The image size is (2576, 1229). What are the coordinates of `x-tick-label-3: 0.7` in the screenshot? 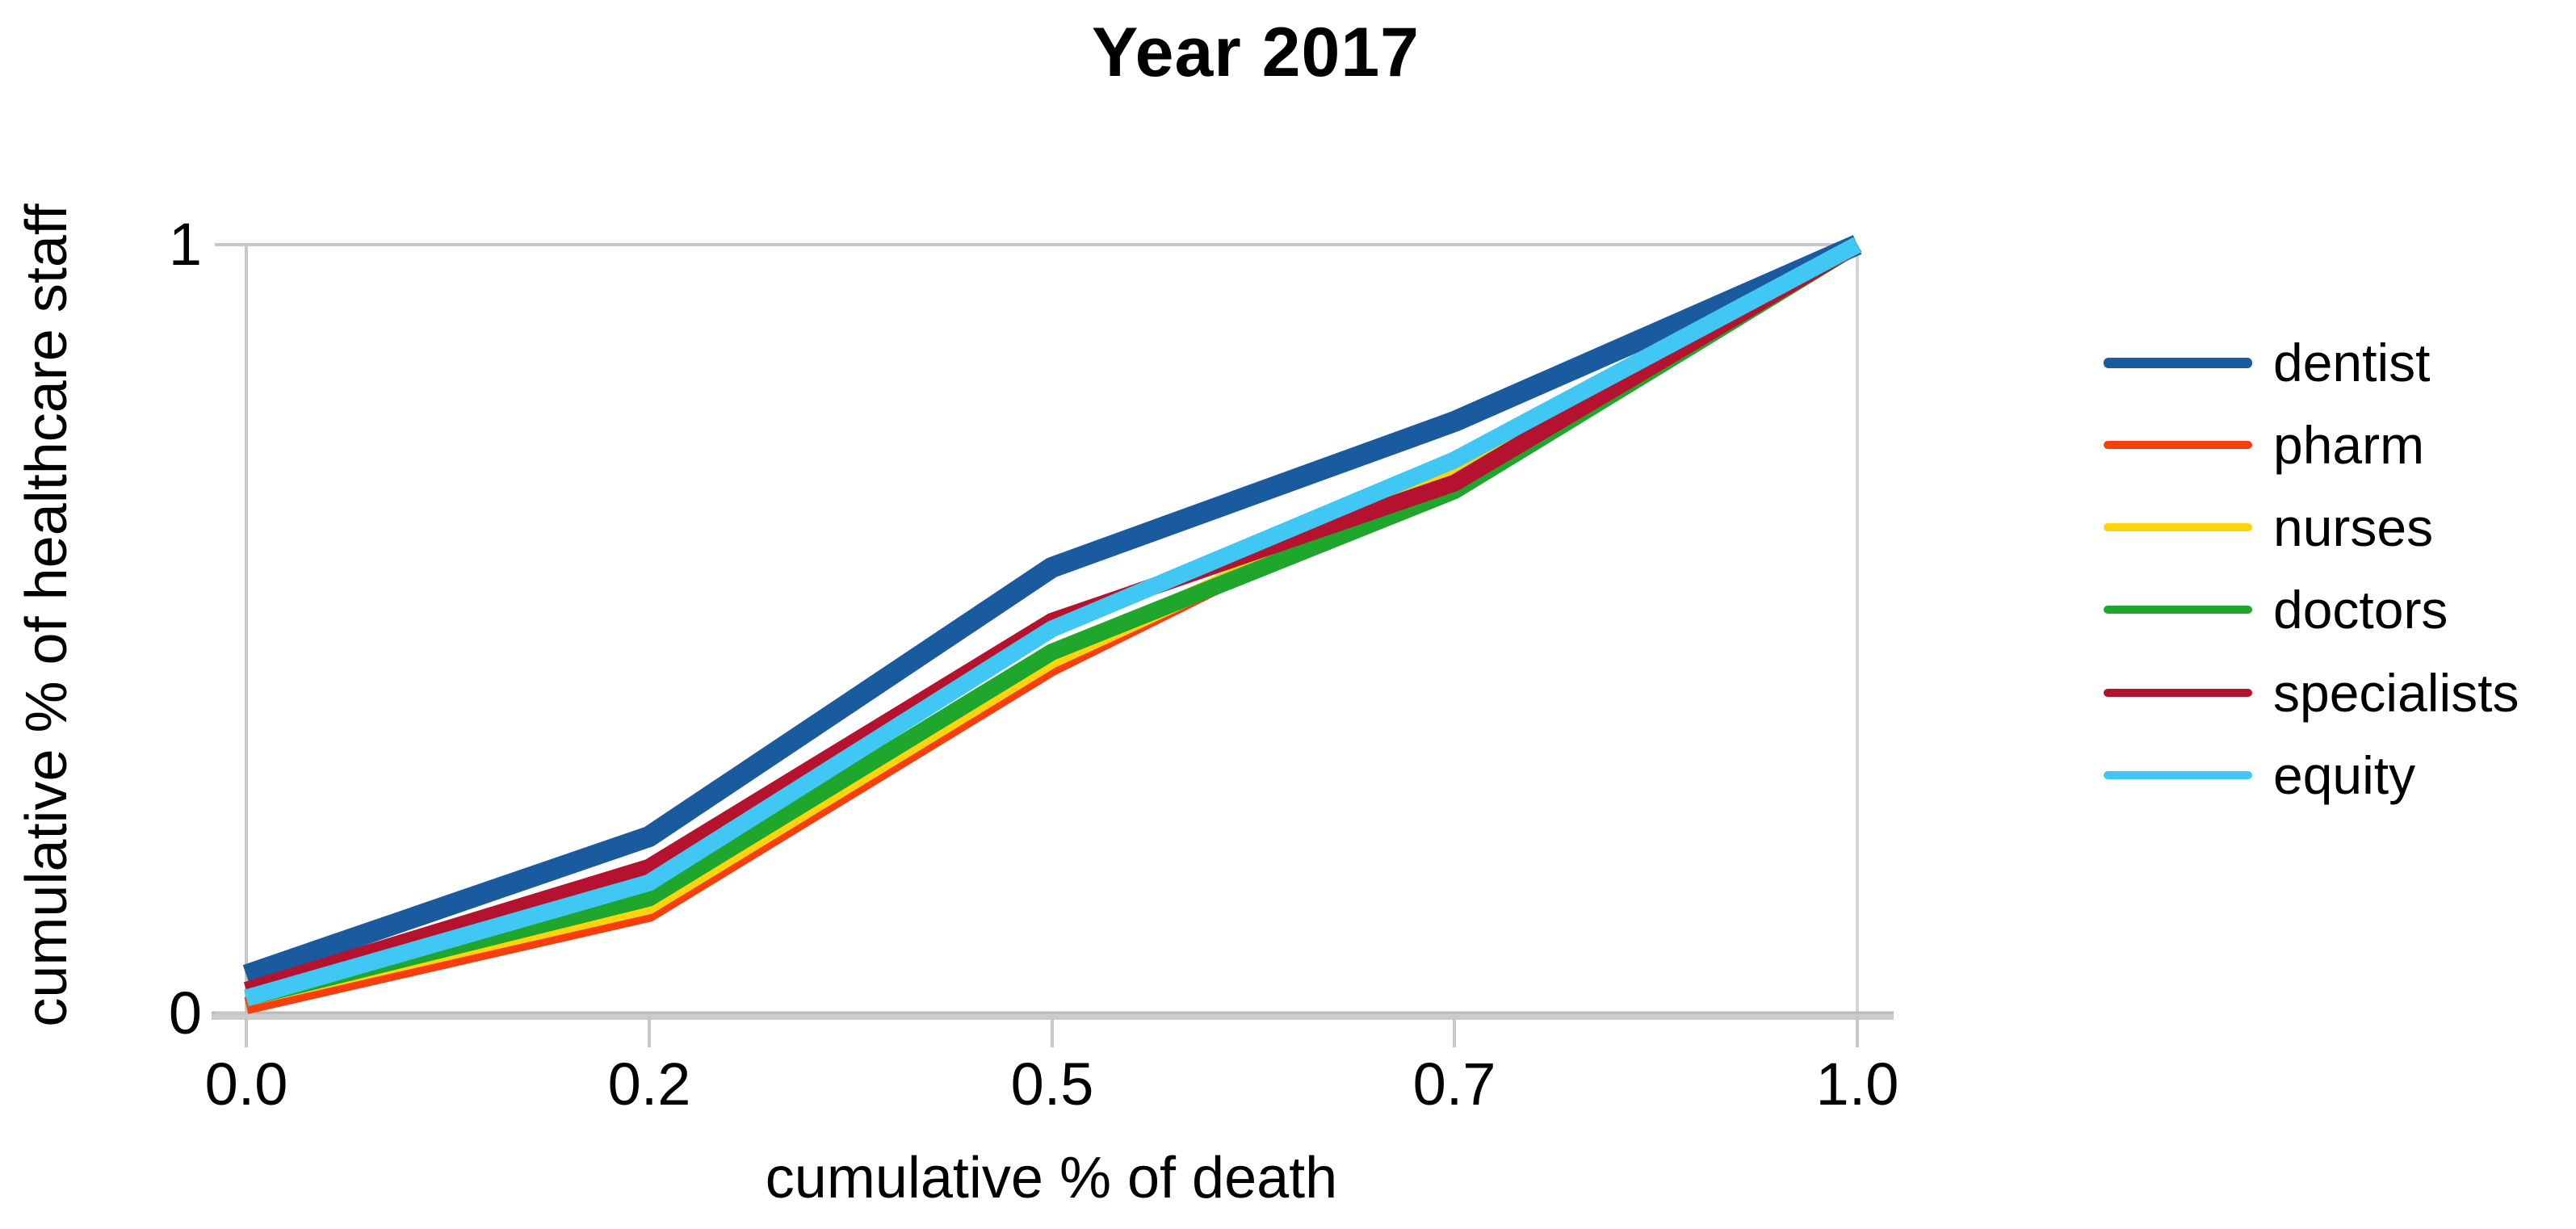 It's located at (1454, 1084).